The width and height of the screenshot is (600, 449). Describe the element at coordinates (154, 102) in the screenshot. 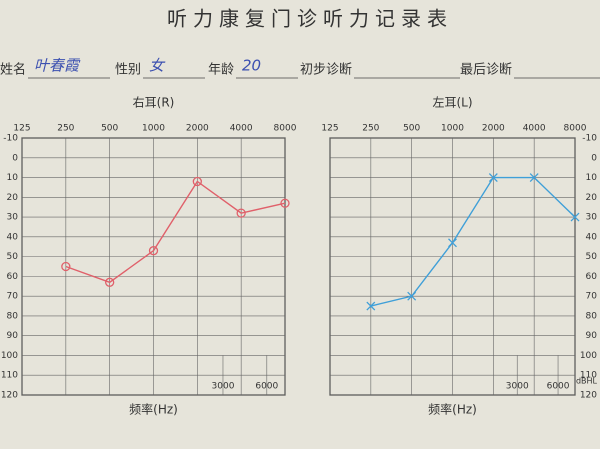

I see `chart-title: 右耳(R)` at that location.